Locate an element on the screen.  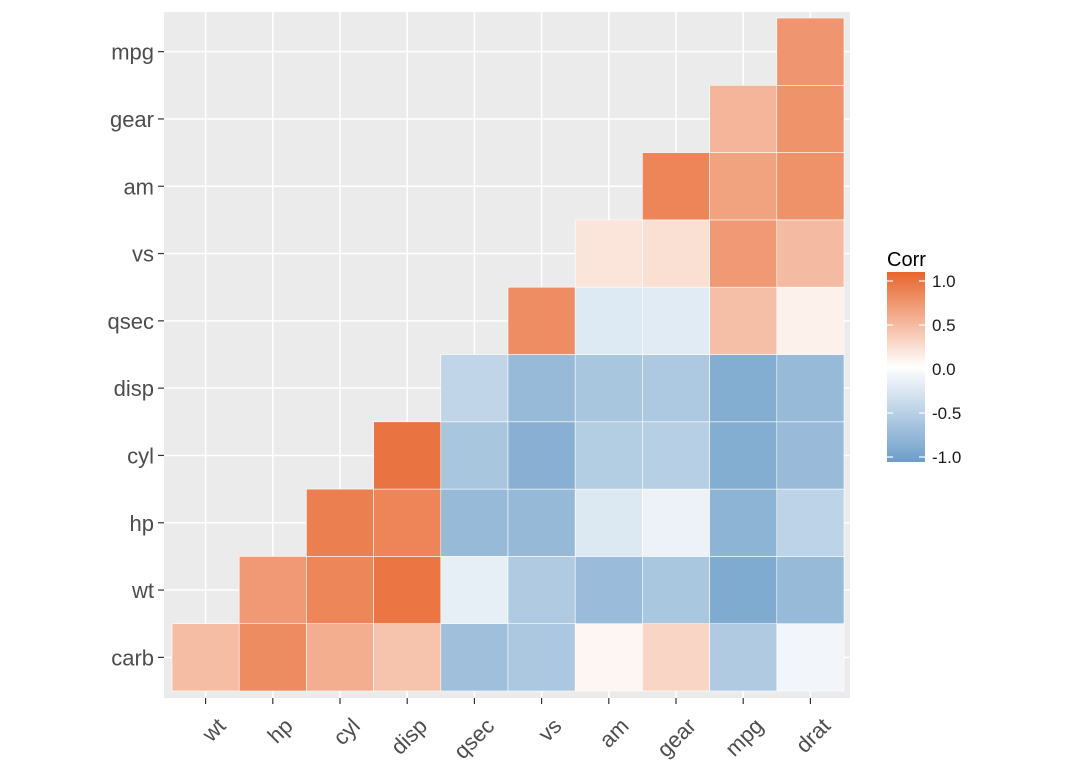
y-tick-label-qsec: qsec is located at coordinates (131, 321).